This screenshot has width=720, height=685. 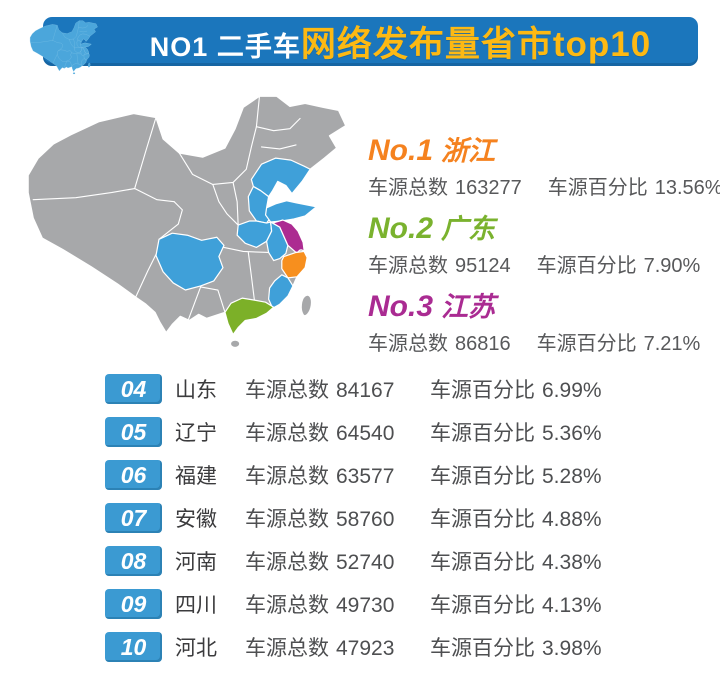 I want to click on row-percent: 车源百分比 5.28%, so click(x=516, y=475).